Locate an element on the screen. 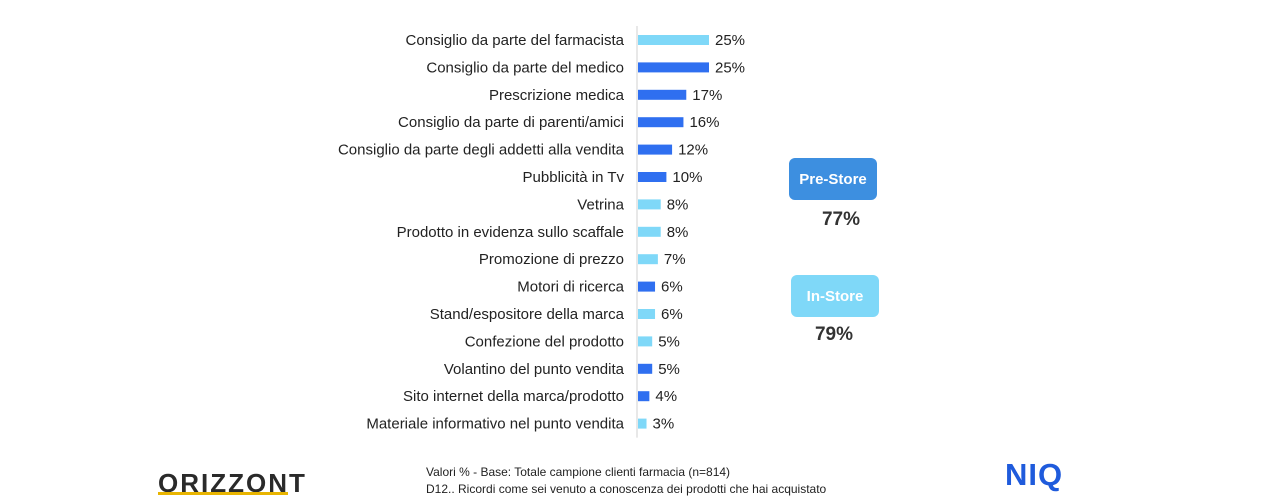 This screenshot has width=1261, height=504. bar-row: Prescrizione medica 17% is located at coordinates (605, 95).